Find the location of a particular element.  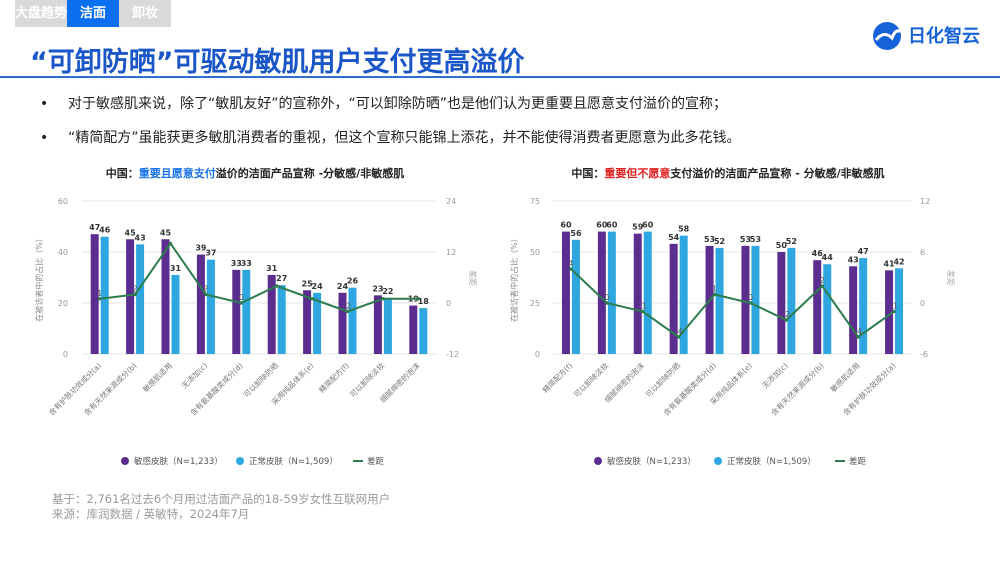

bar-value-label: 24 is located at coordinates (343, 286).